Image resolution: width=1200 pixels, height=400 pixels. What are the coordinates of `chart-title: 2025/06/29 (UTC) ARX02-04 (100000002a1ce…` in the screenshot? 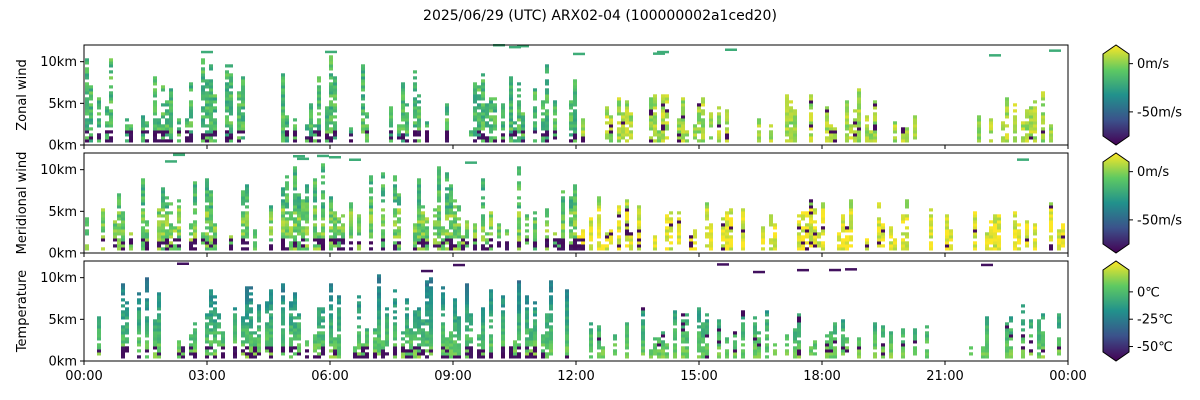 It's located at (600, 16).